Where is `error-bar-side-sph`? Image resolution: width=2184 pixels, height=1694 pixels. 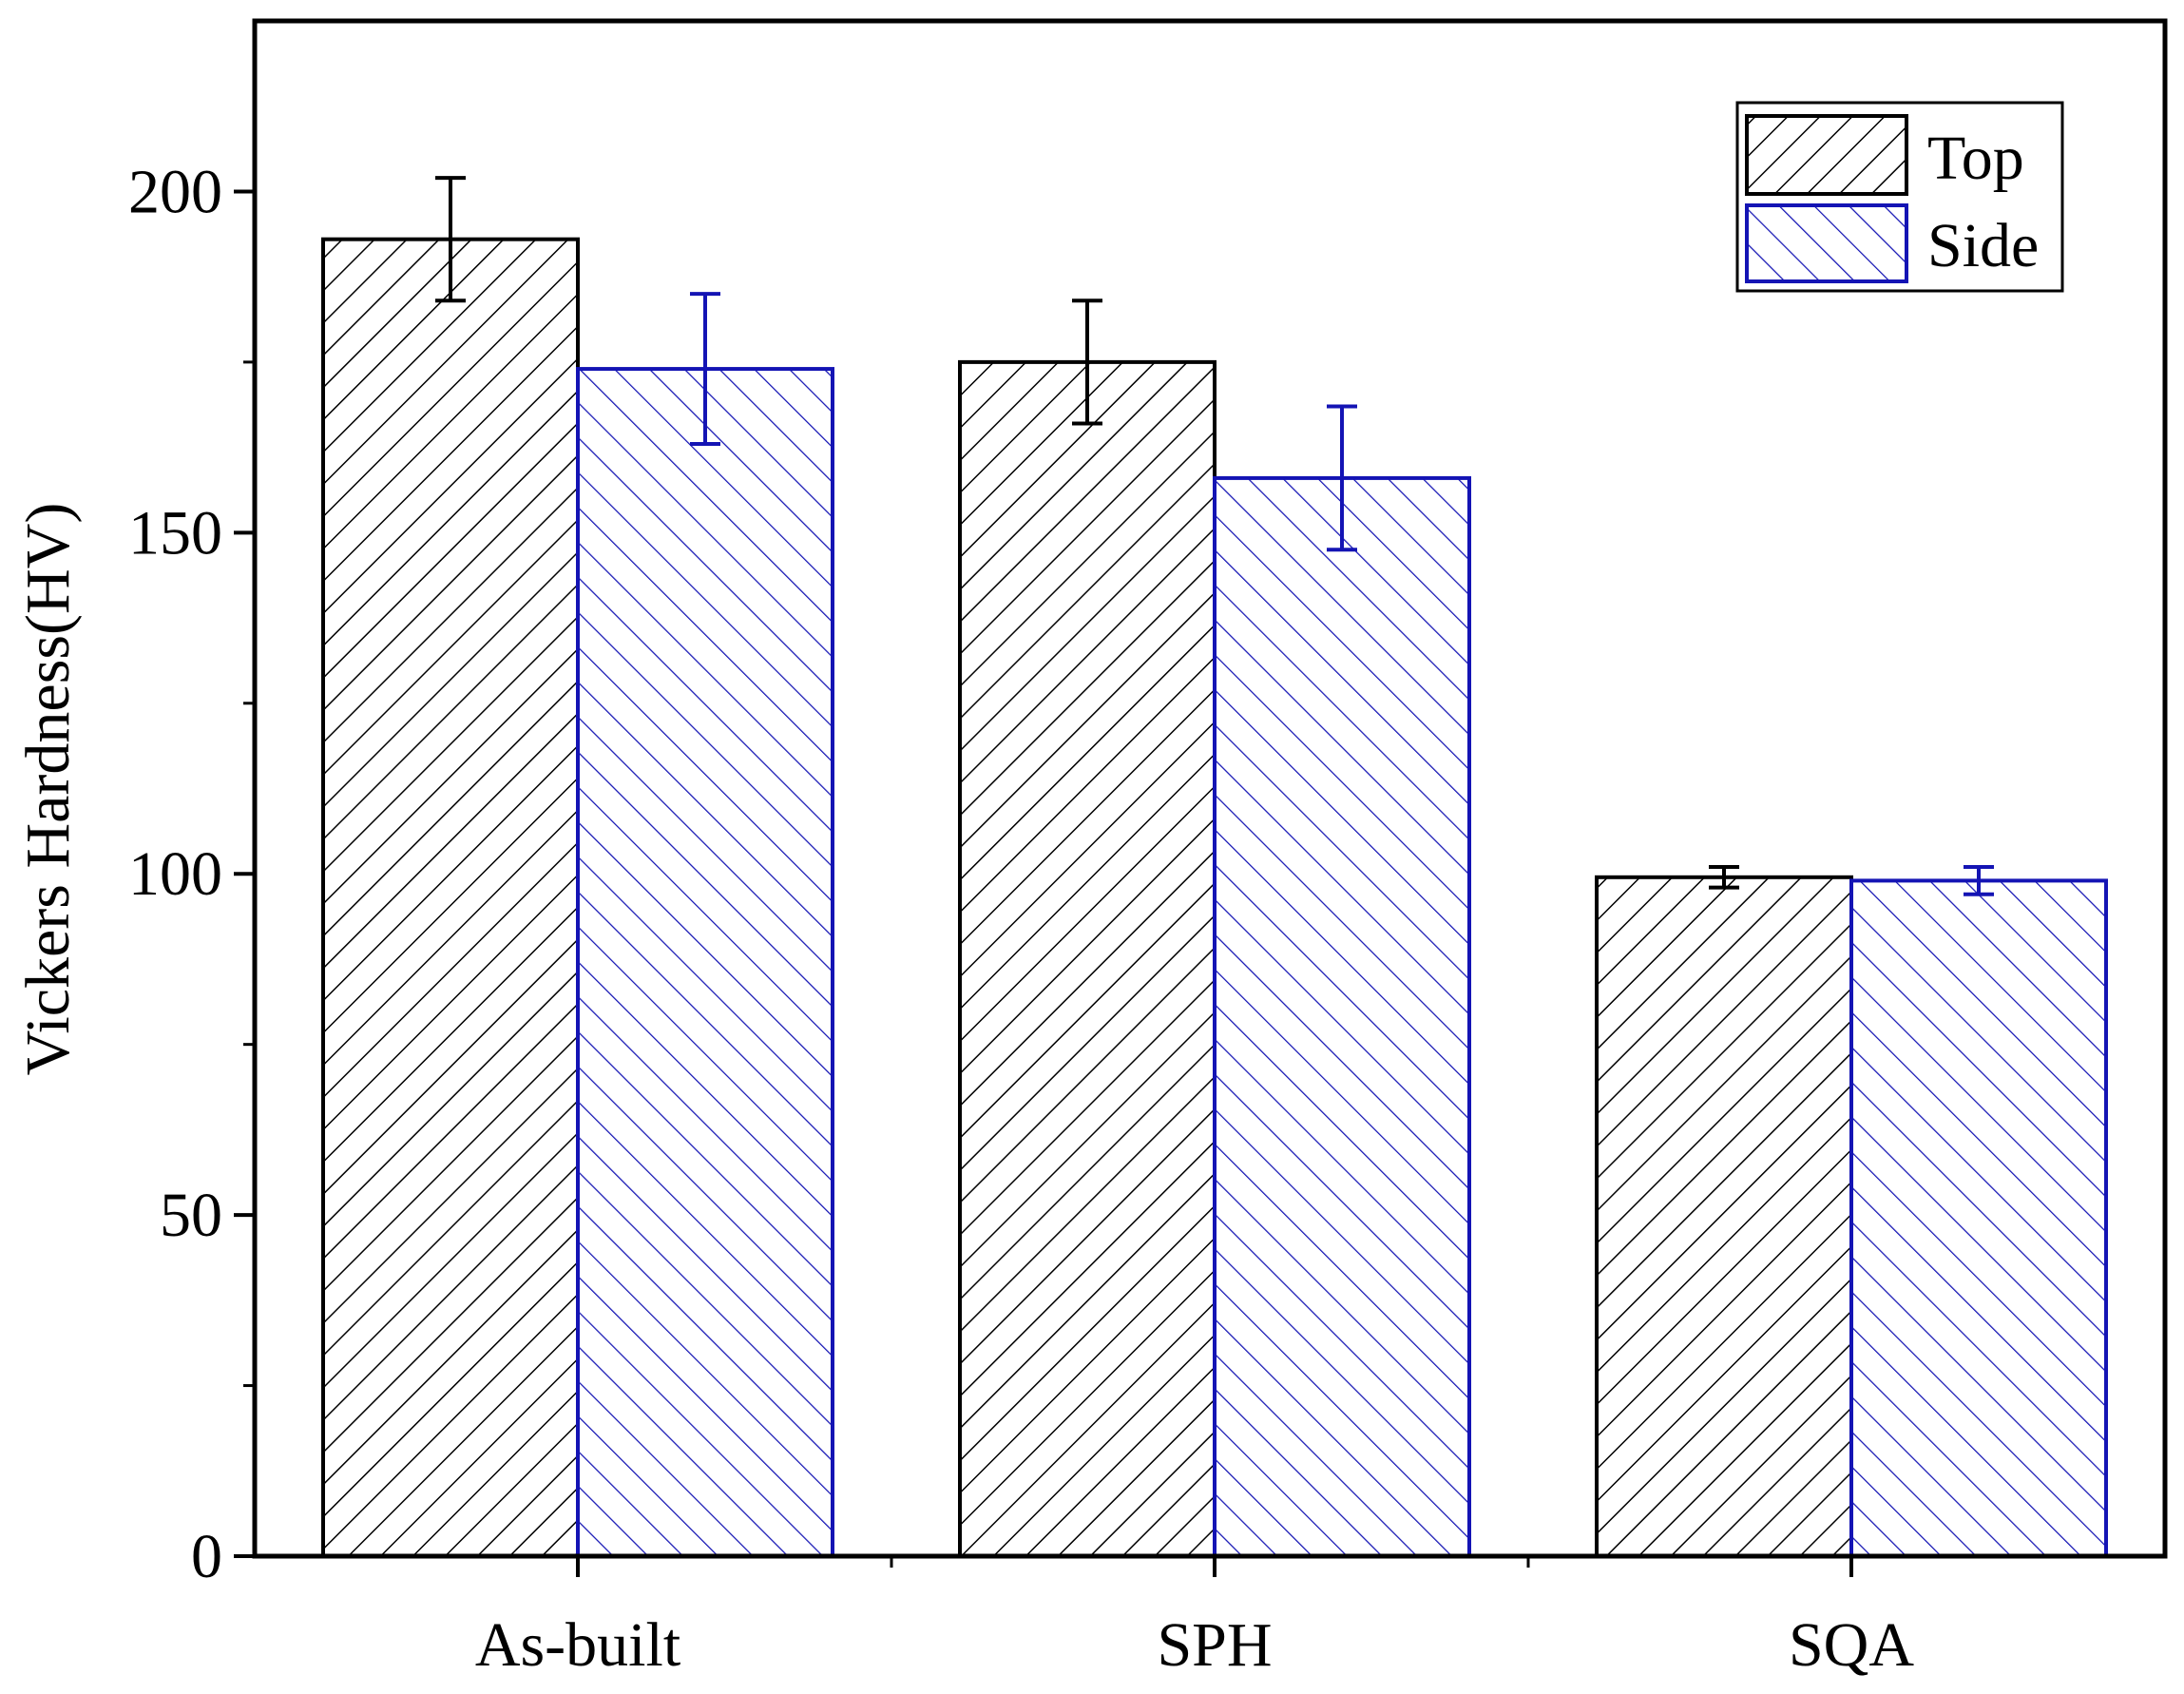
error-bar-side-sph is located at coordinates (1342, 478).